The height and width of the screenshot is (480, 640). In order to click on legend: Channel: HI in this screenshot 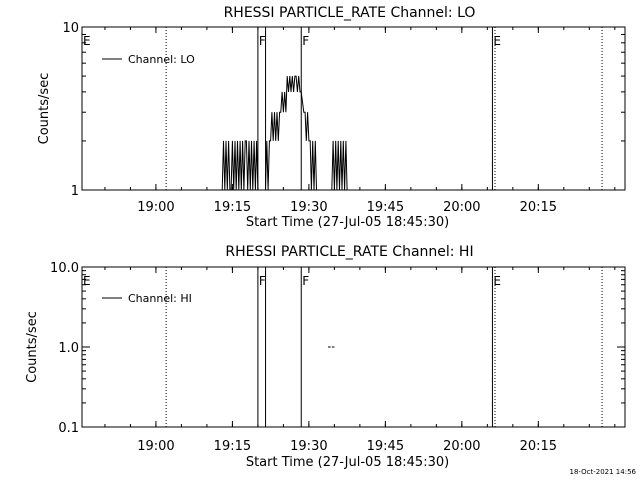, I will do `click(147, 298)`.